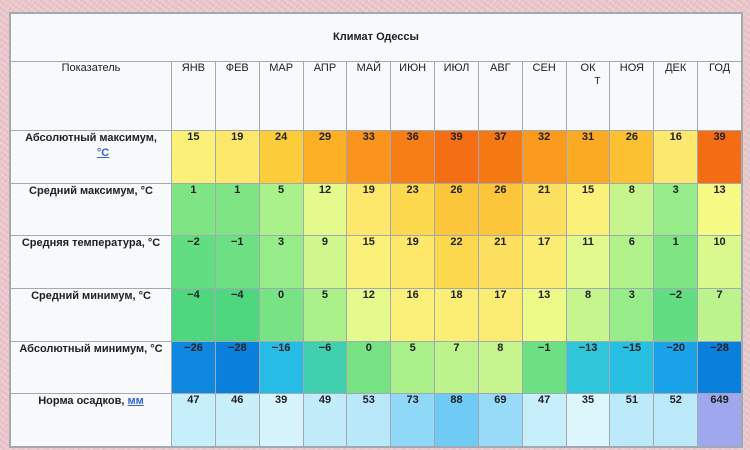 Image resolution: width=750 pixels, height=450 pixels. I want to click on table-cell: 35, so click(588, 420).